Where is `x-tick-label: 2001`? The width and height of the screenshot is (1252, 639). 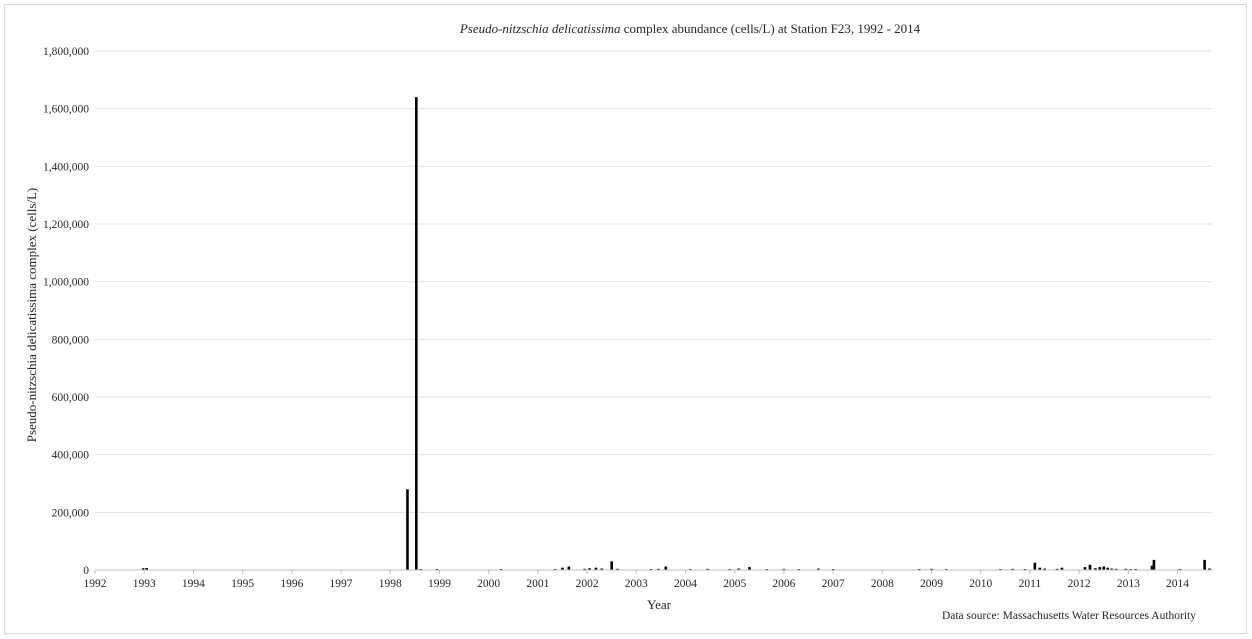 x-tick-label: 2001 is located at coordinates (537, 584).